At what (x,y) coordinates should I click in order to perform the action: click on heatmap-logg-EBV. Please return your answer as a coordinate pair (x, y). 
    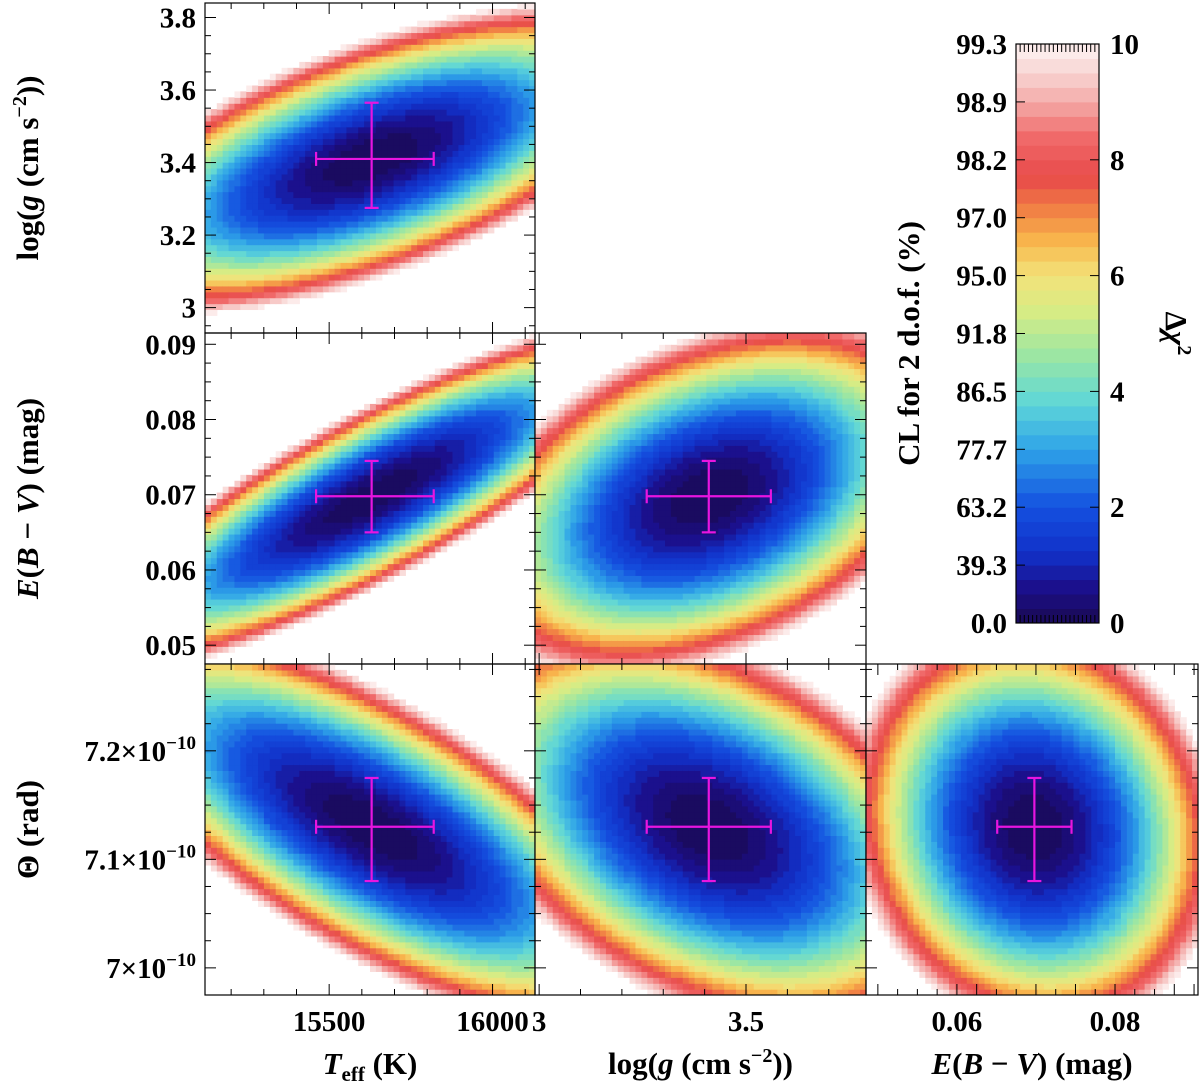
    Looking at the image, I should click on (700, 498).